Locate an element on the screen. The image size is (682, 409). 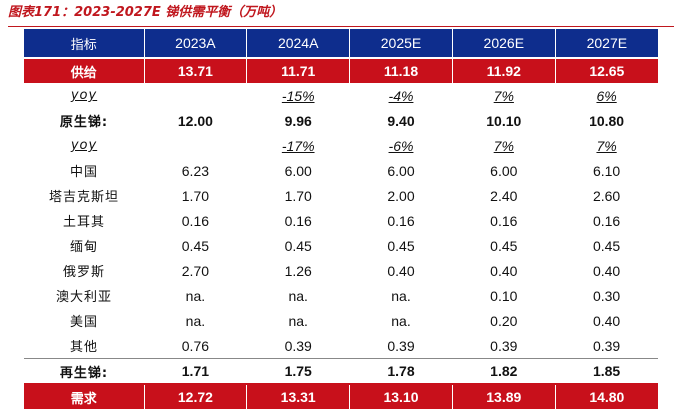
table-cell: 10.80 is located at coordinates (607, 120).